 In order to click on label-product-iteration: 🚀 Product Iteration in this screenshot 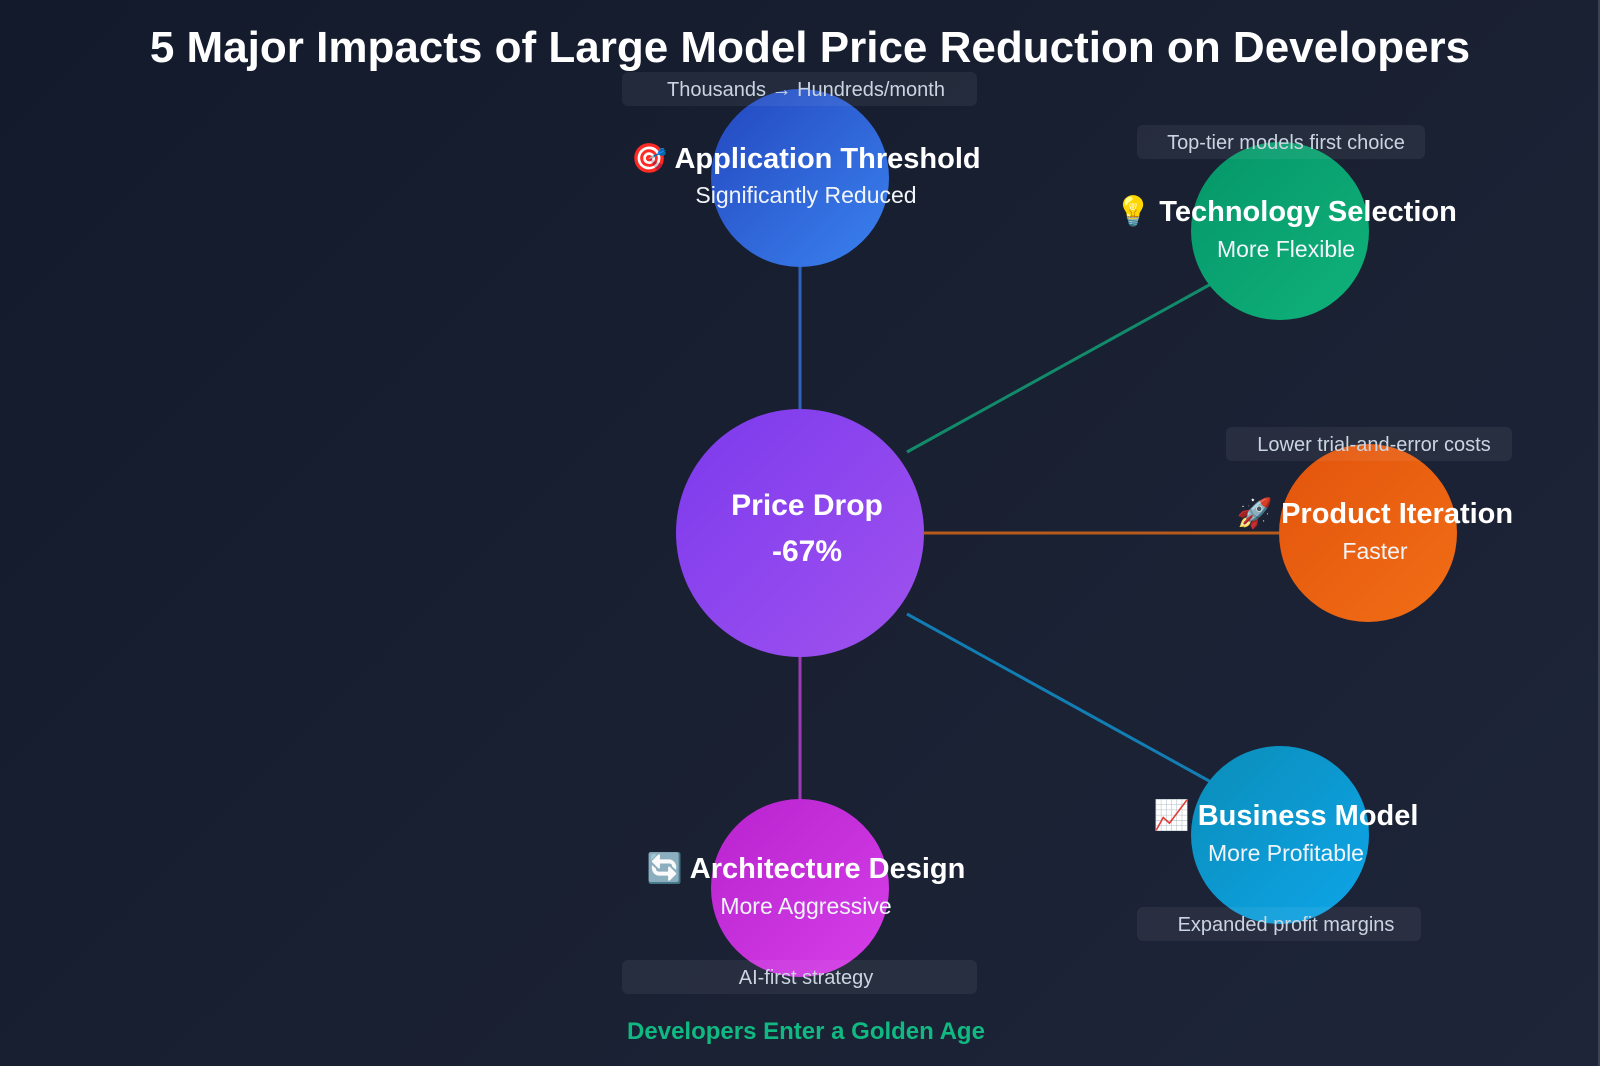, I will do `click(1375, 513)`.